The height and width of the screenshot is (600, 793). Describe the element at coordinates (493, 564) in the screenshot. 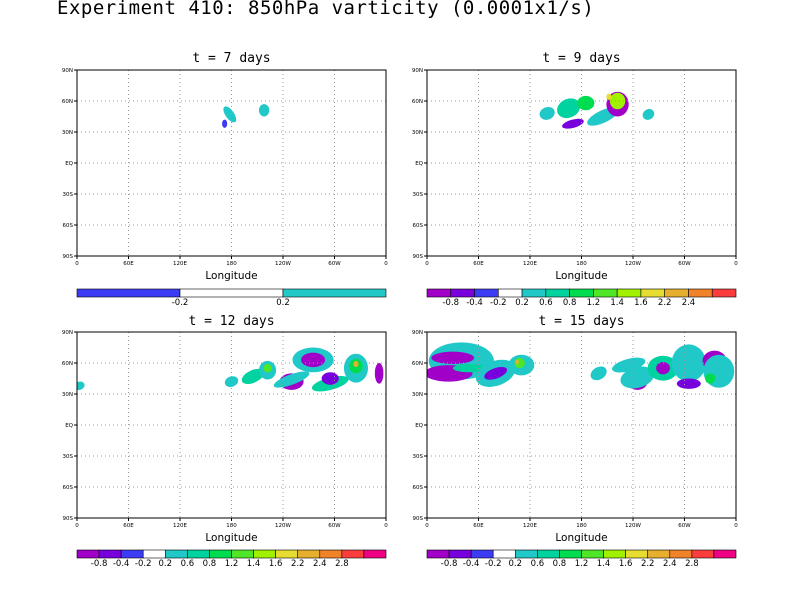

I see `colorbar-label: -0.2` at that location.